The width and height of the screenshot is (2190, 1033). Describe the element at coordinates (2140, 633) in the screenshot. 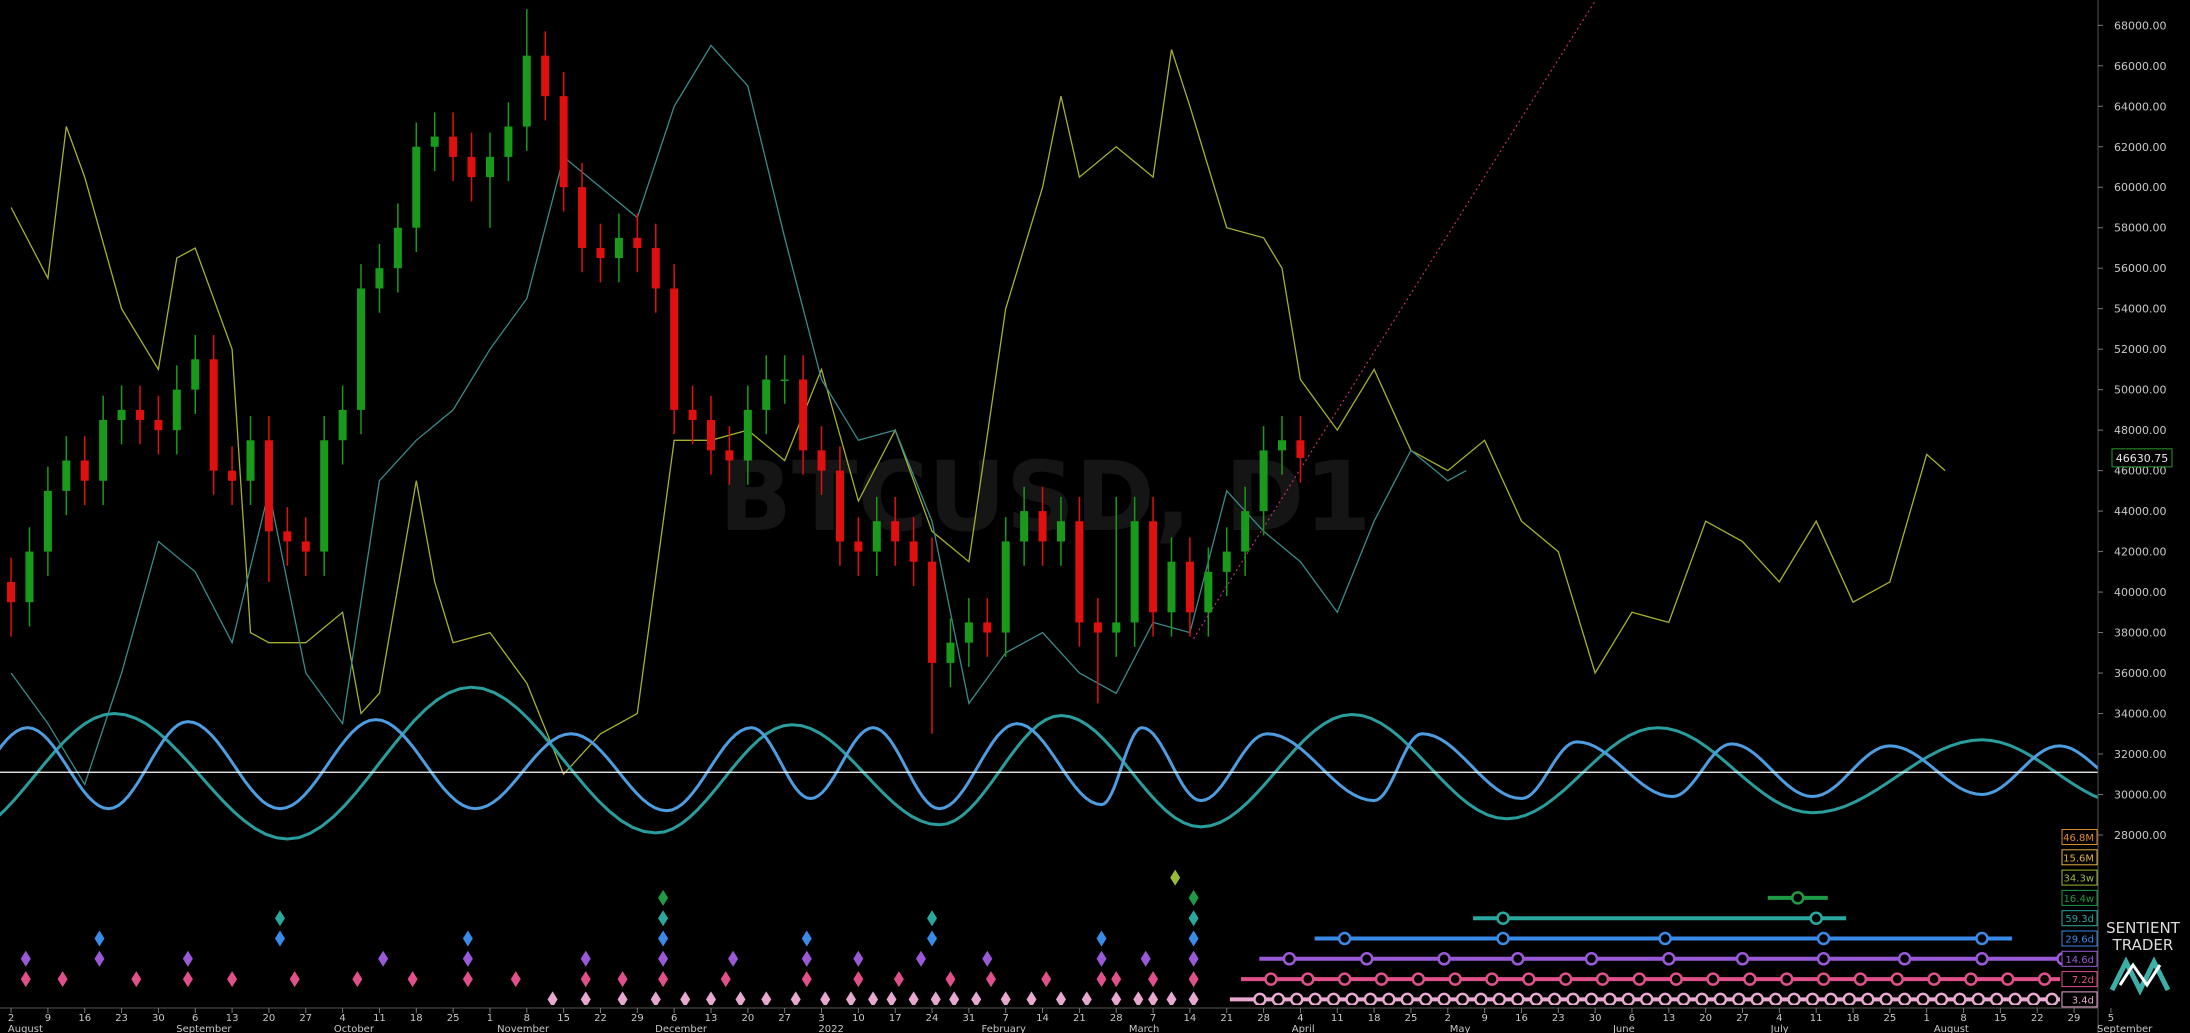

I see `y-tick-label: 38000.00` at that location.